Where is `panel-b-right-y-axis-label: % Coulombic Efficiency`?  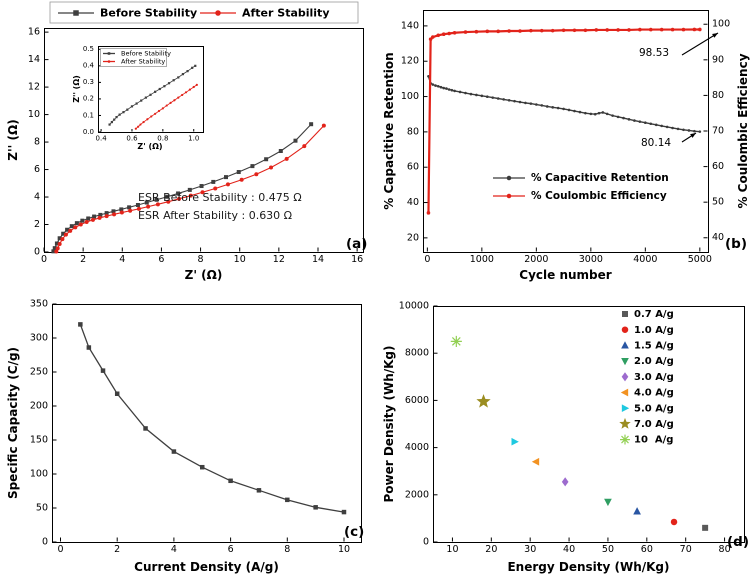
panel-b-right-y-axis-label: % Coulombic Efficiency is located at coordinates (743, 131).